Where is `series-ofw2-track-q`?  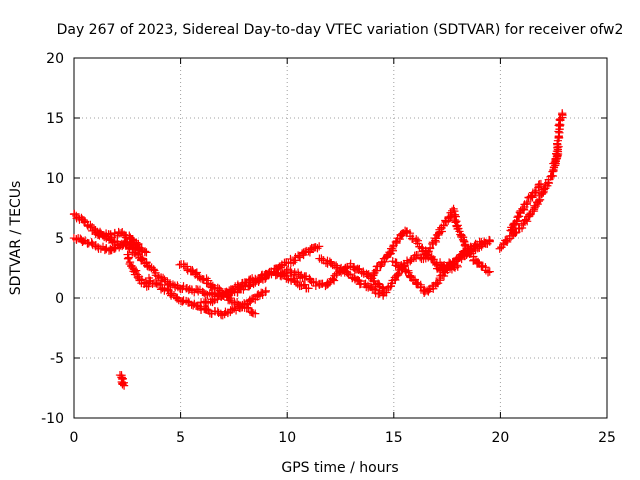 series-ofw2-track-q is located at coordinates (122, 380).